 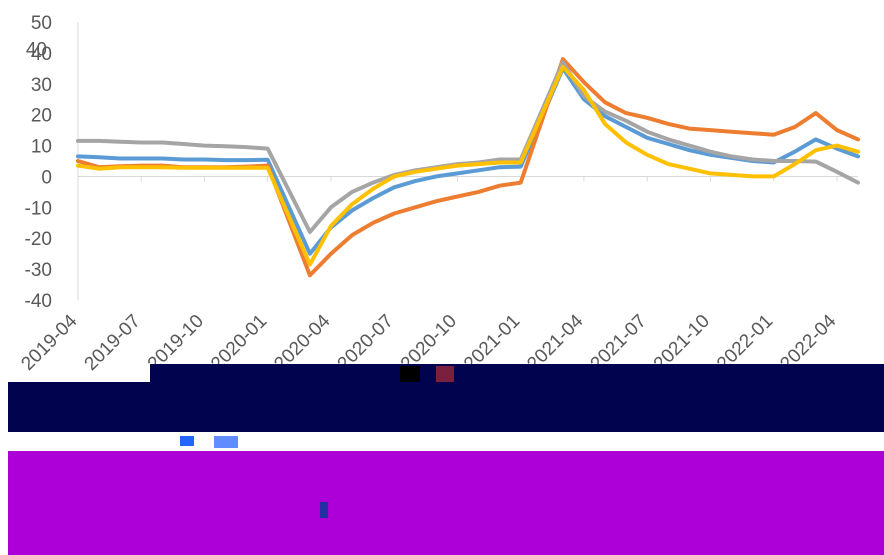 I want to click on y-tick-label: 30, so click(x=41, y=85).